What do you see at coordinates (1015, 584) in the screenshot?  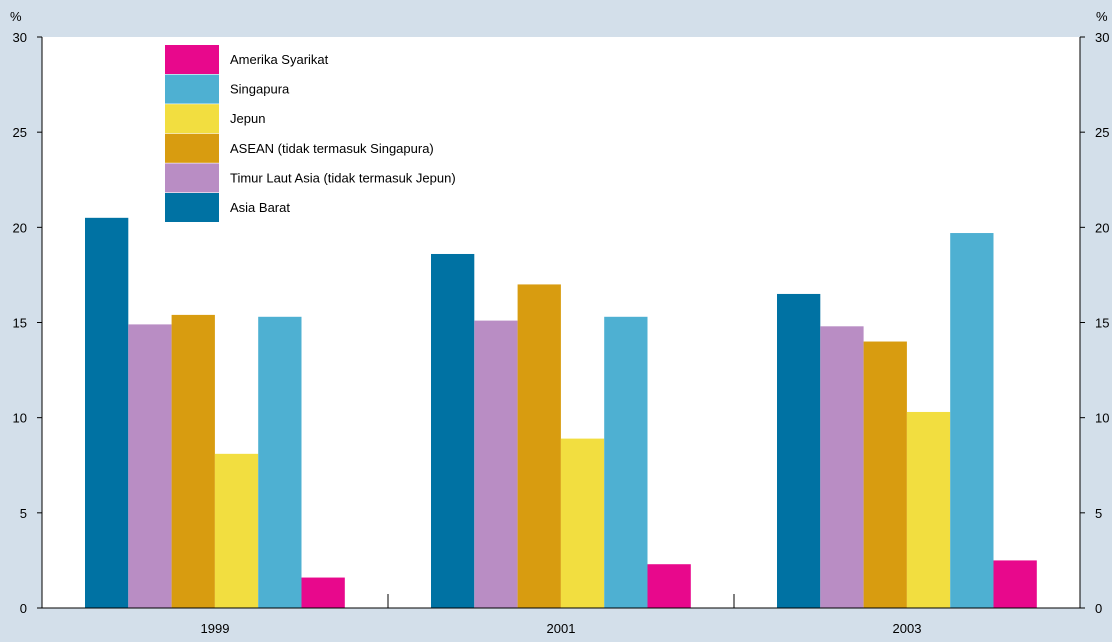 I see `bar-amerika-syarikat-2003` at bounding box center [1015, 584].